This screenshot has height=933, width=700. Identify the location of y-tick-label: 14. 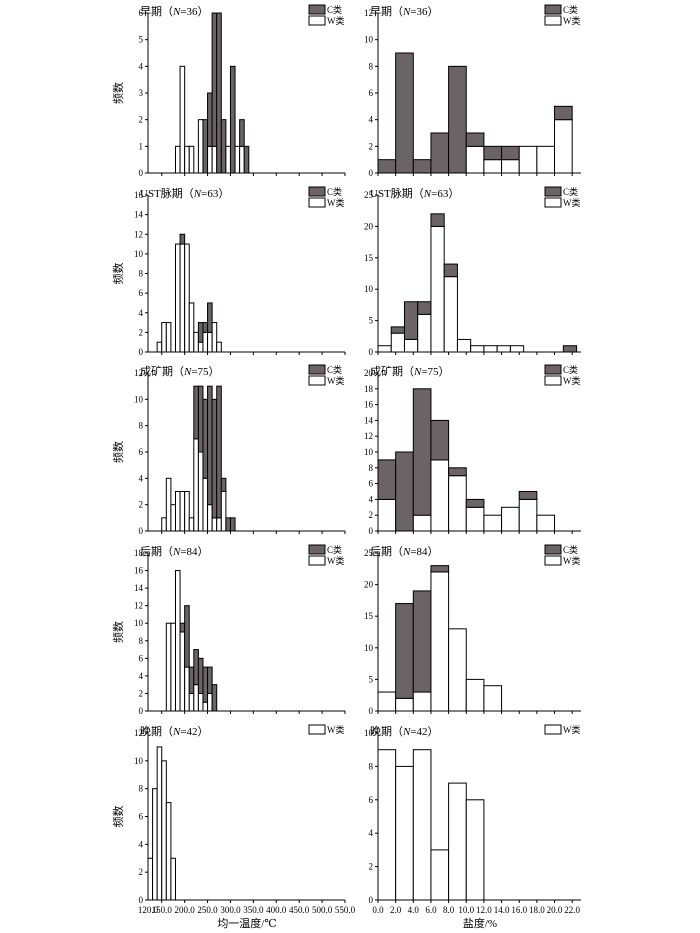
(139, 215).